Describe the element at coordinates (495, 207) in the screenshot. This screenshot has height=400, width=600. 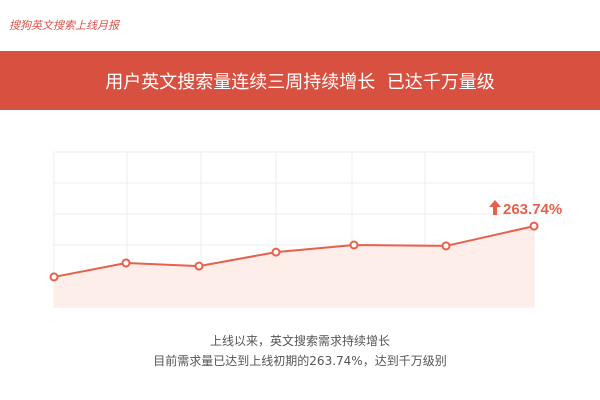
I see `arrow-up-icon` at that location.